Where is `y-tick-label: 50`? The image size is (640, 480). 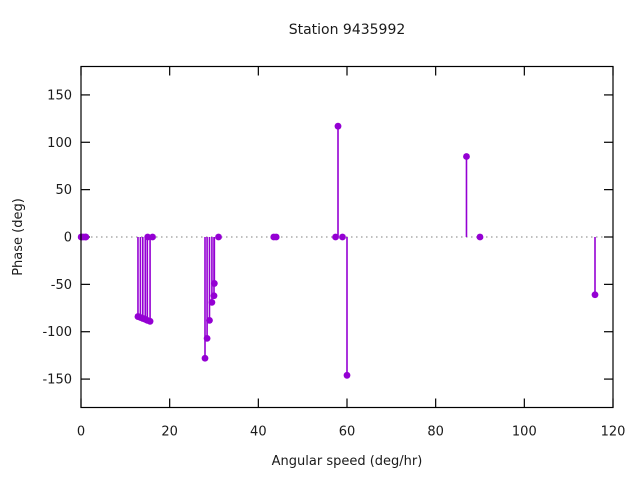
y-tick-label: 50 is located at coordinates (63, 190).